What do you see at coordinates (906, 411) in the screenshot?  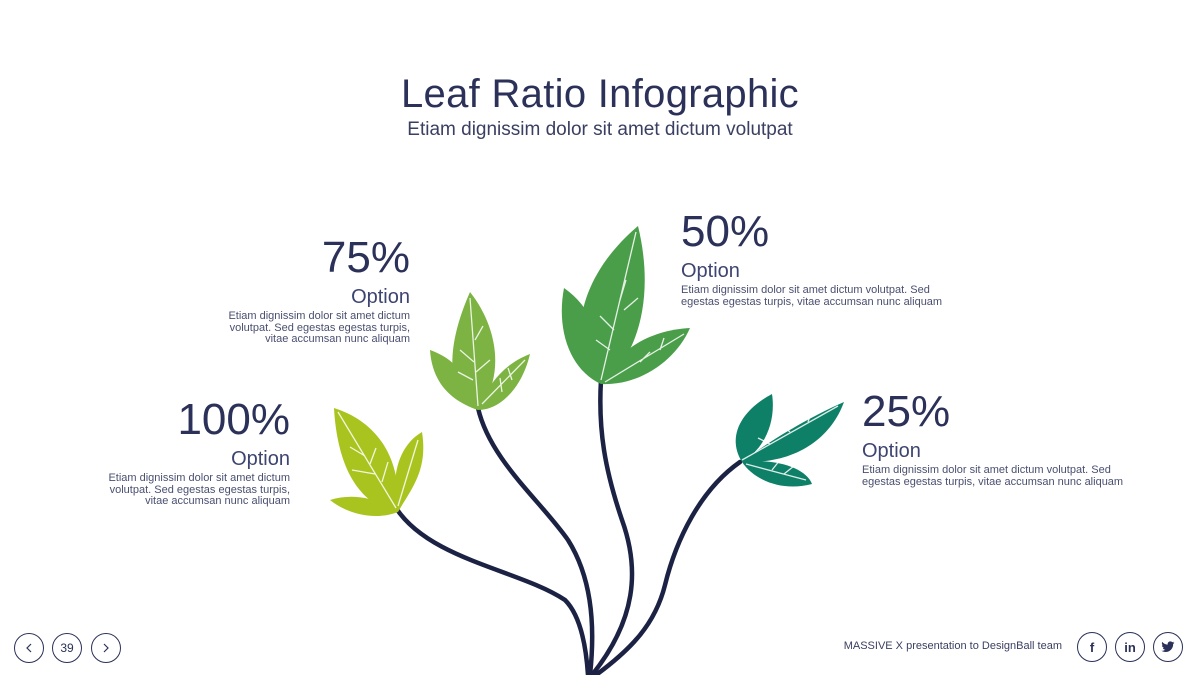 I see `percent-value: 25%` at bounding box center [906, 411].